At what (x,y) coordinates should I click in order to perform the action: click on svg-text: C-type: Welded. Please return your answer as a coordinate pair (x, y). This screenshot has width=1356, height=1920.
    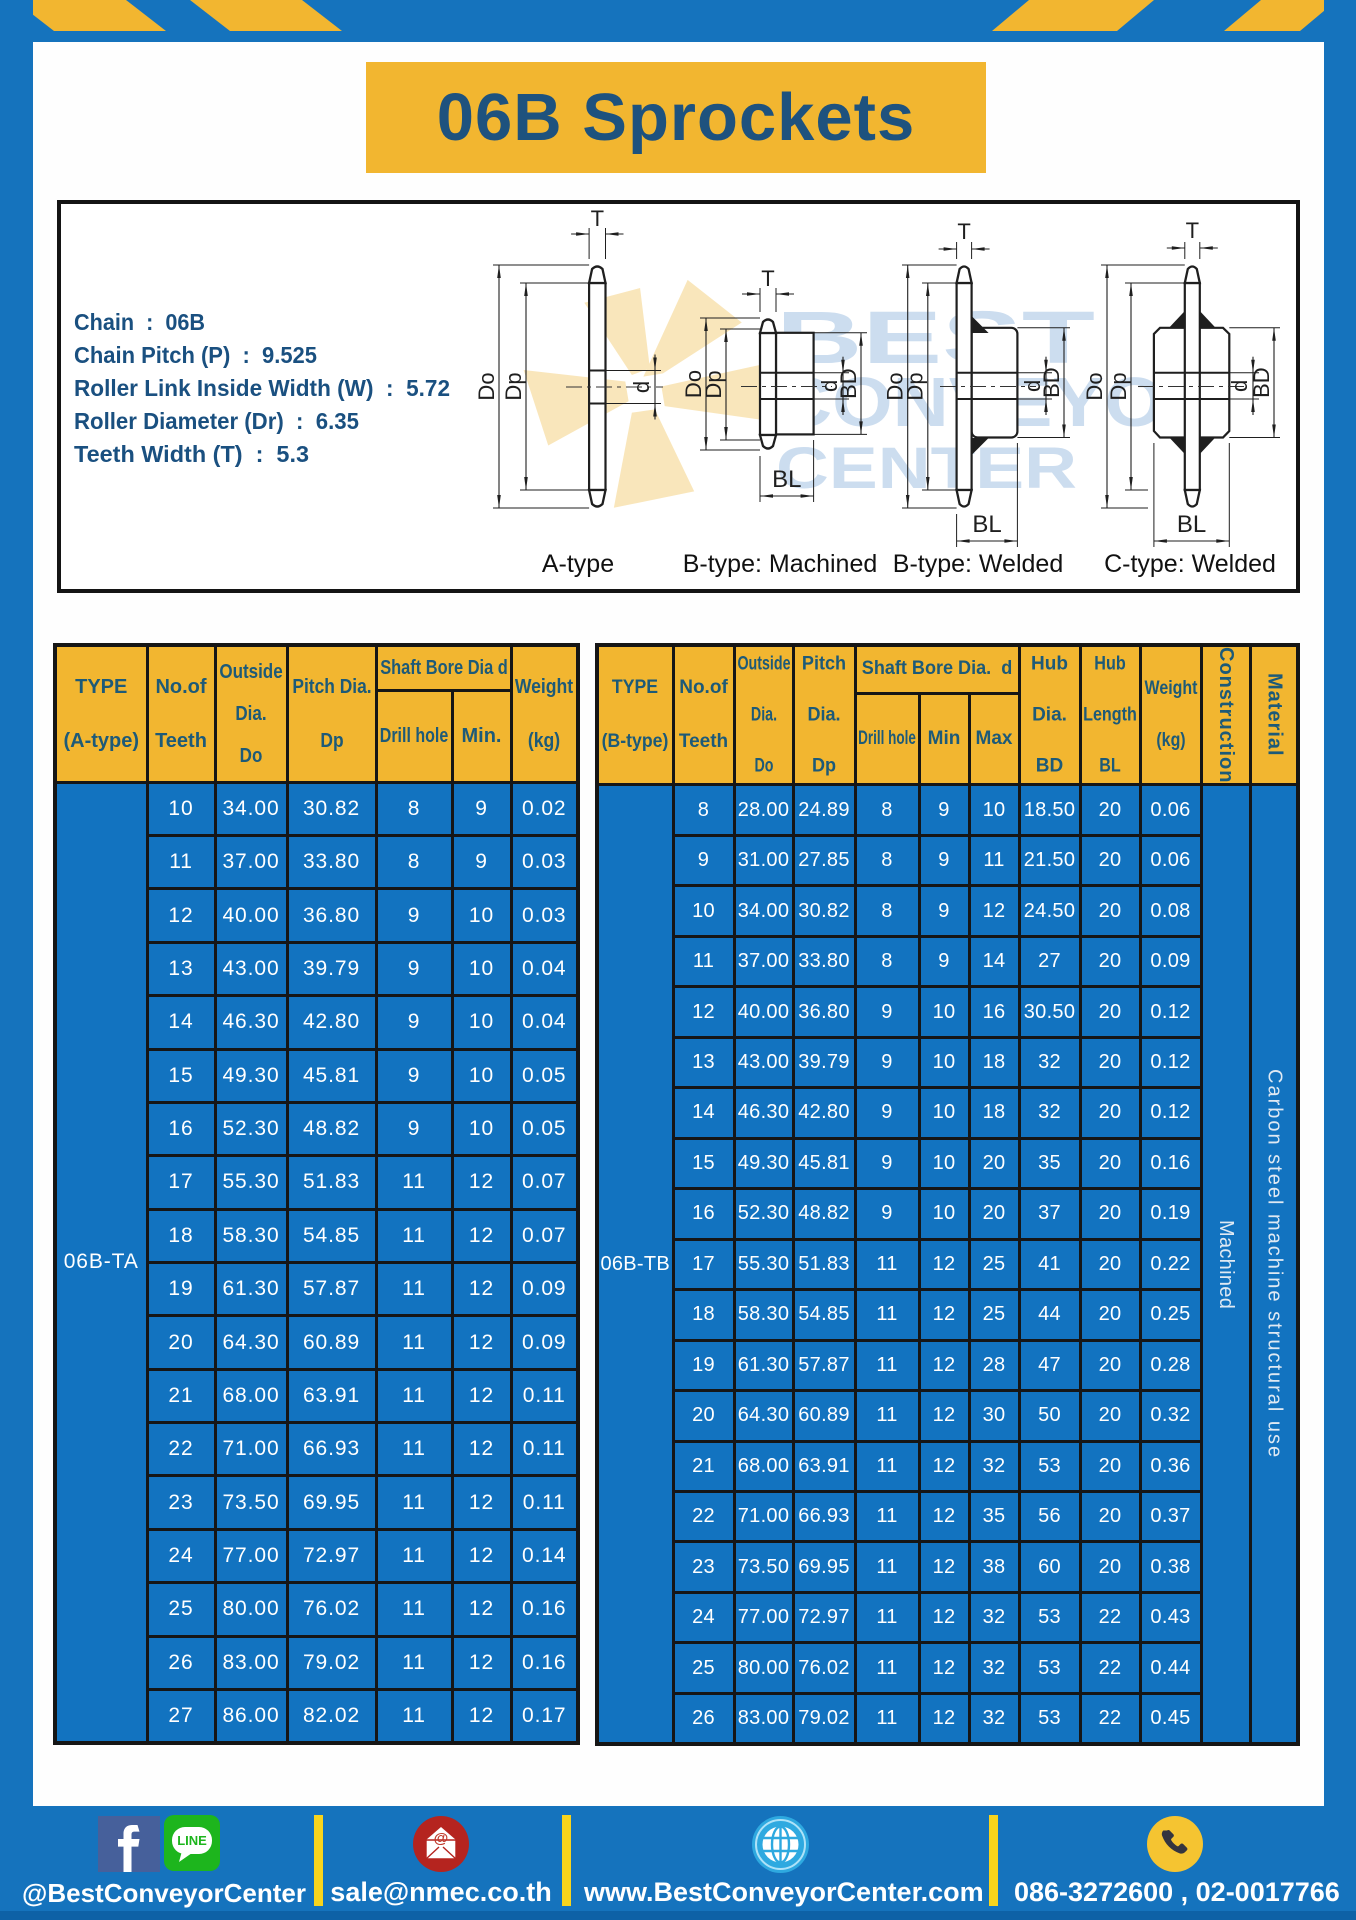
    Looking at the image, I should click on (1190, 564).